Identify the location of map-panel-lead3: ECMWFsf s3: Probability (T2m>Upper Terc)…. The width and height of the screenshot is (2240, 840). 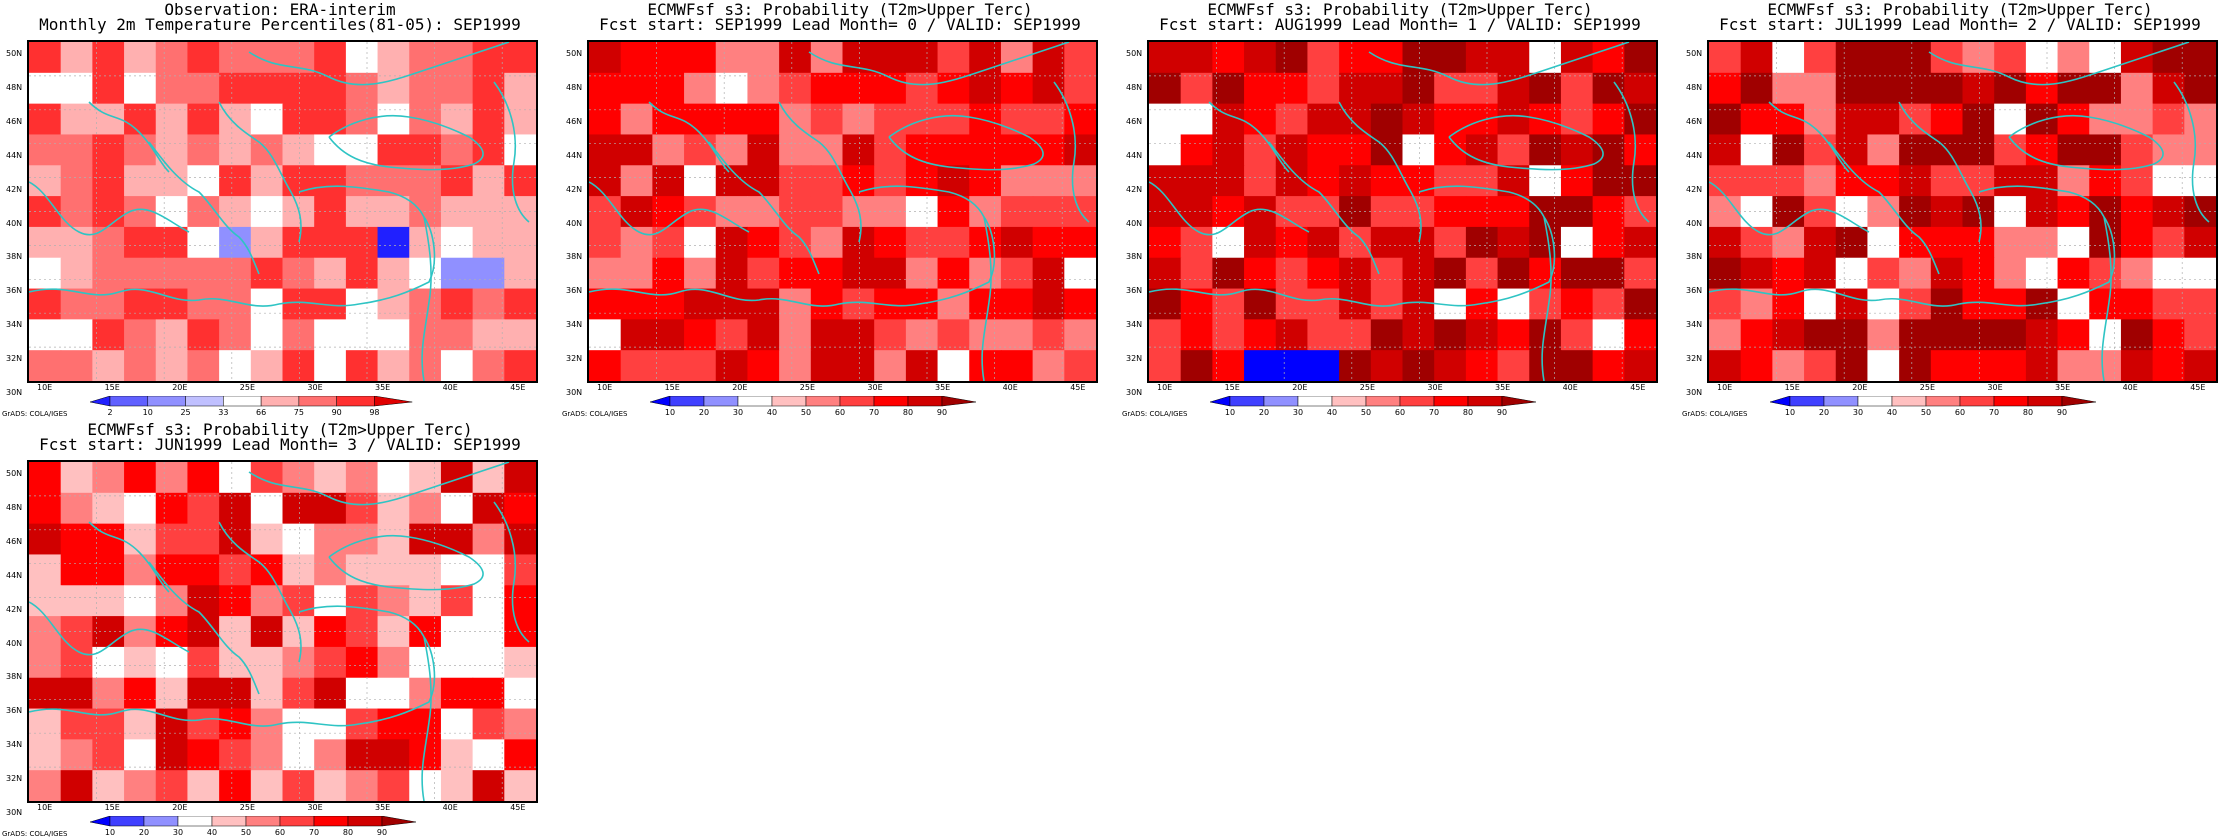
(280, 630).